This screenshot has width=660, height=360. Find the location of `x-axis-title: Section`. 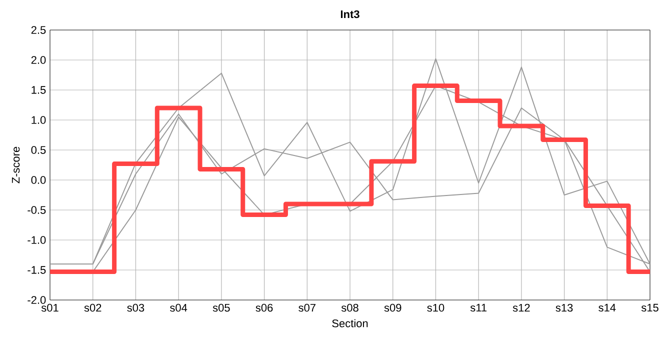

x-axis-title: Section is located at coordinates (350, 323).